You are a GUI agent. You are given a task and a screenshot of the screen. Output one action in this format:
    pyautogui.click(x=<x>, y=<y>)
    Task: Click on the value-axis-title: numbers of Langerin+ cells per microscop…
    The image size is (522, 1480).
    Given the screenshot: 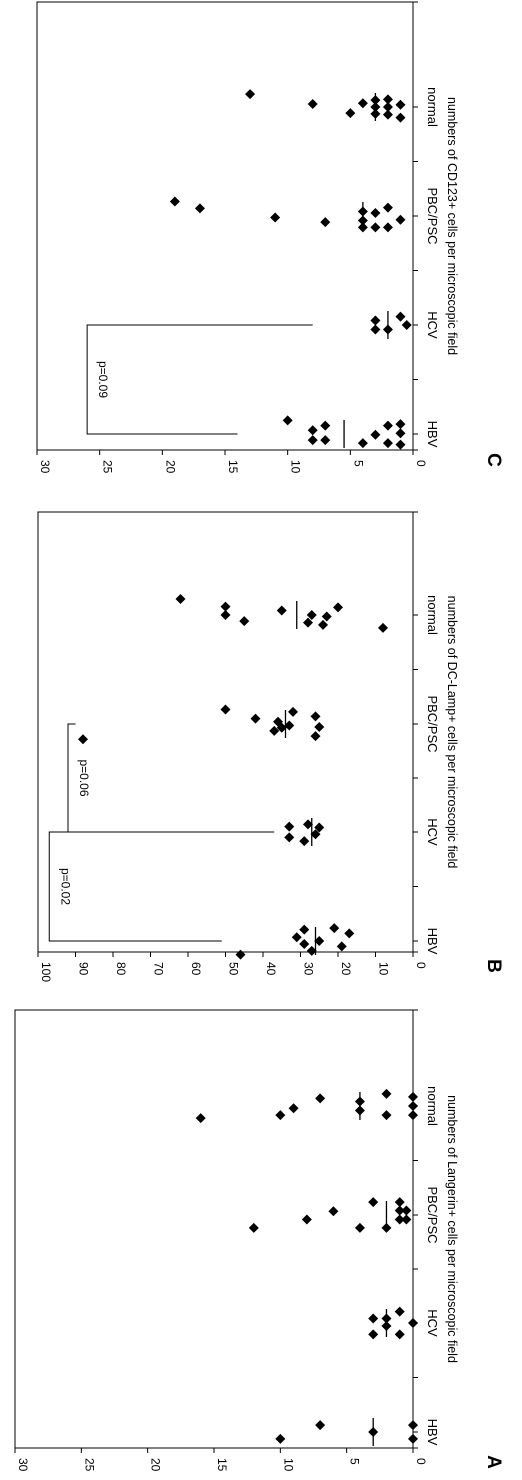 What is the action you would take?
    pyautogui.click(x=452, y=1229)
    